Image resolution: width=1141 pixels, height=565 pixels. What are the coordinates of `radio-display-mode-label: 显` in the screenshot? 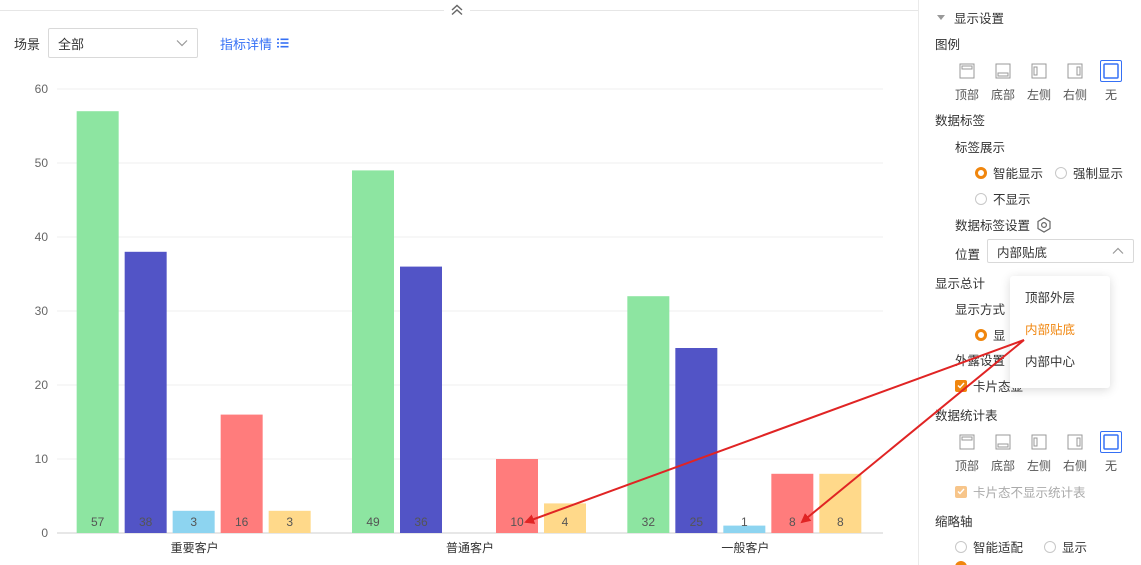 It's located at (999, 336).